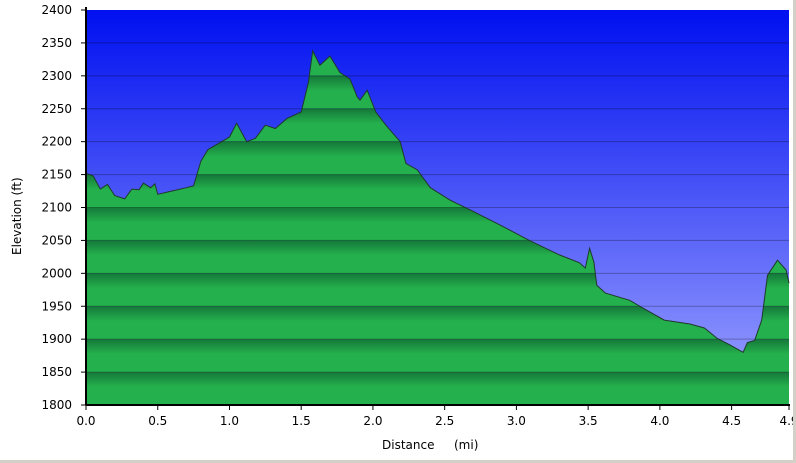 This screenshot has width=796, height=463. Describe the element at coordinates (56, 339) in the screenshot. I see `y-tick-label: 1900` at that location.